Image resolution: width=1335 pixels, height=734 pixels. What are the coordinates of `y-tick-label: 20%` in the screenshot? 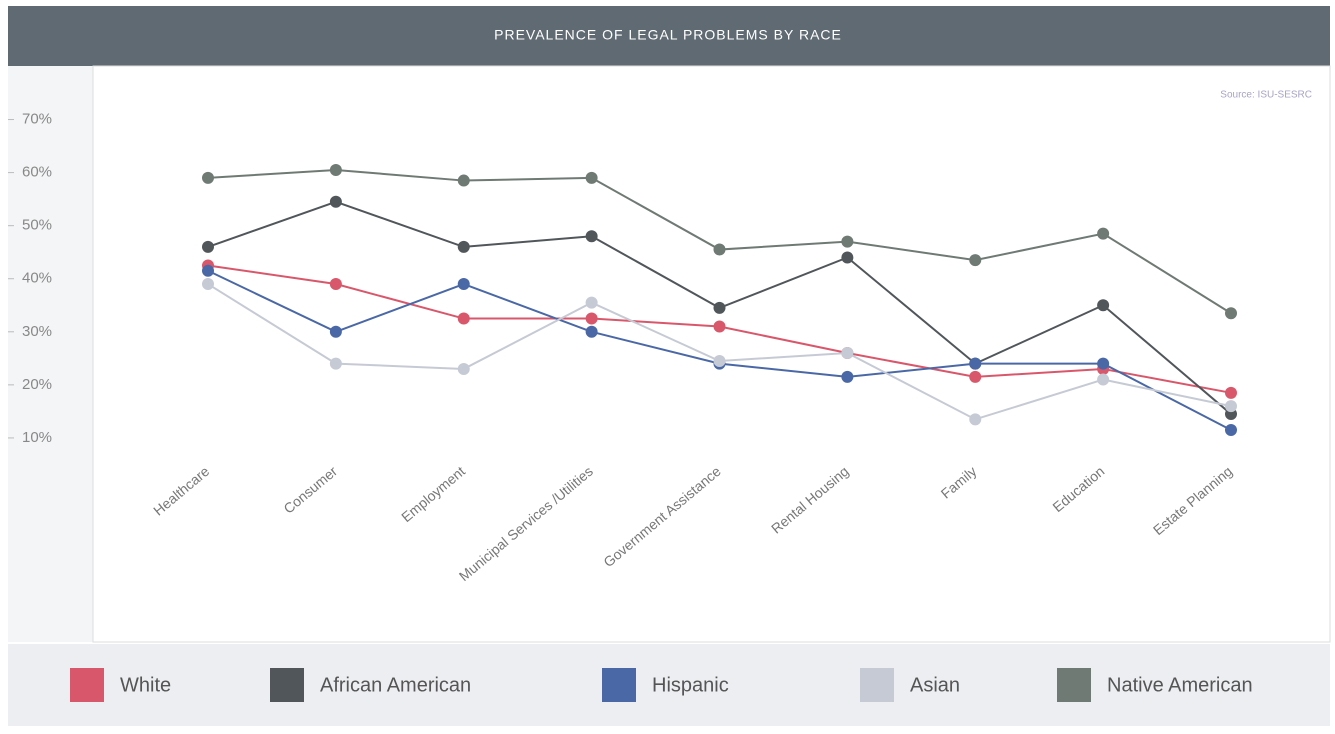 It's located at (37, 384).